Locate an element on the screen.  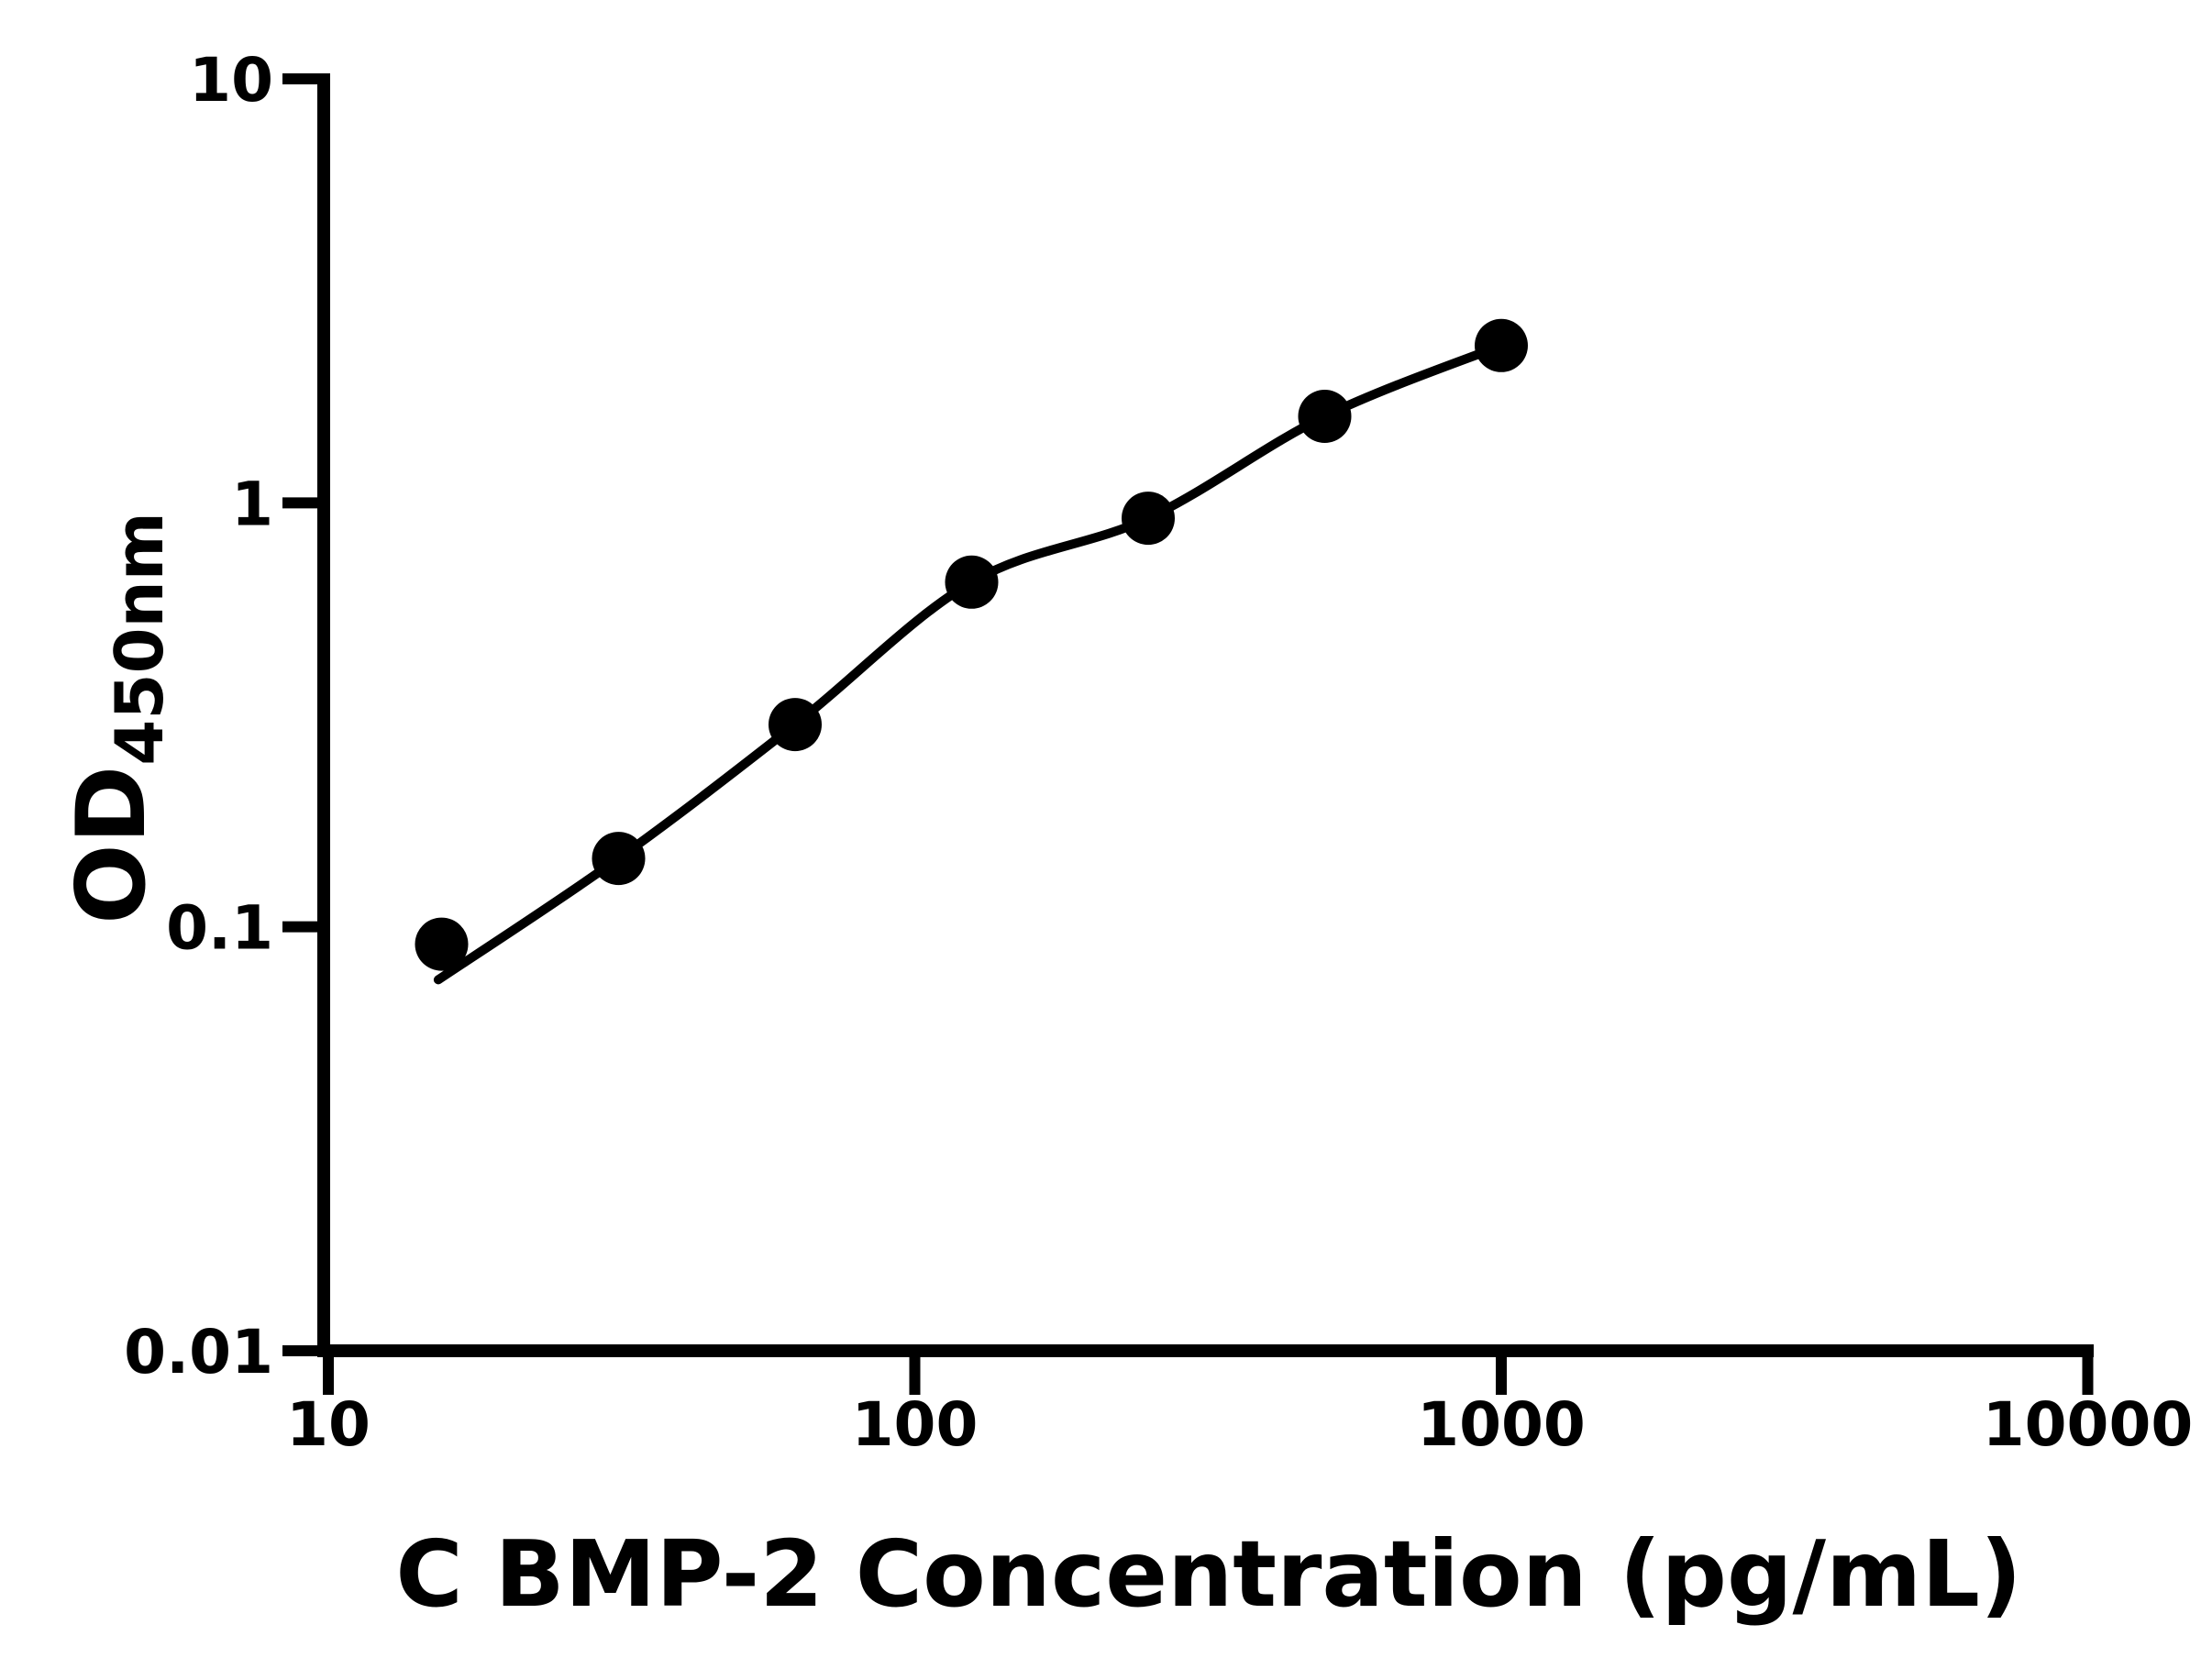
y-tick-label: 0.01 is located at coordinates (198, 1352).